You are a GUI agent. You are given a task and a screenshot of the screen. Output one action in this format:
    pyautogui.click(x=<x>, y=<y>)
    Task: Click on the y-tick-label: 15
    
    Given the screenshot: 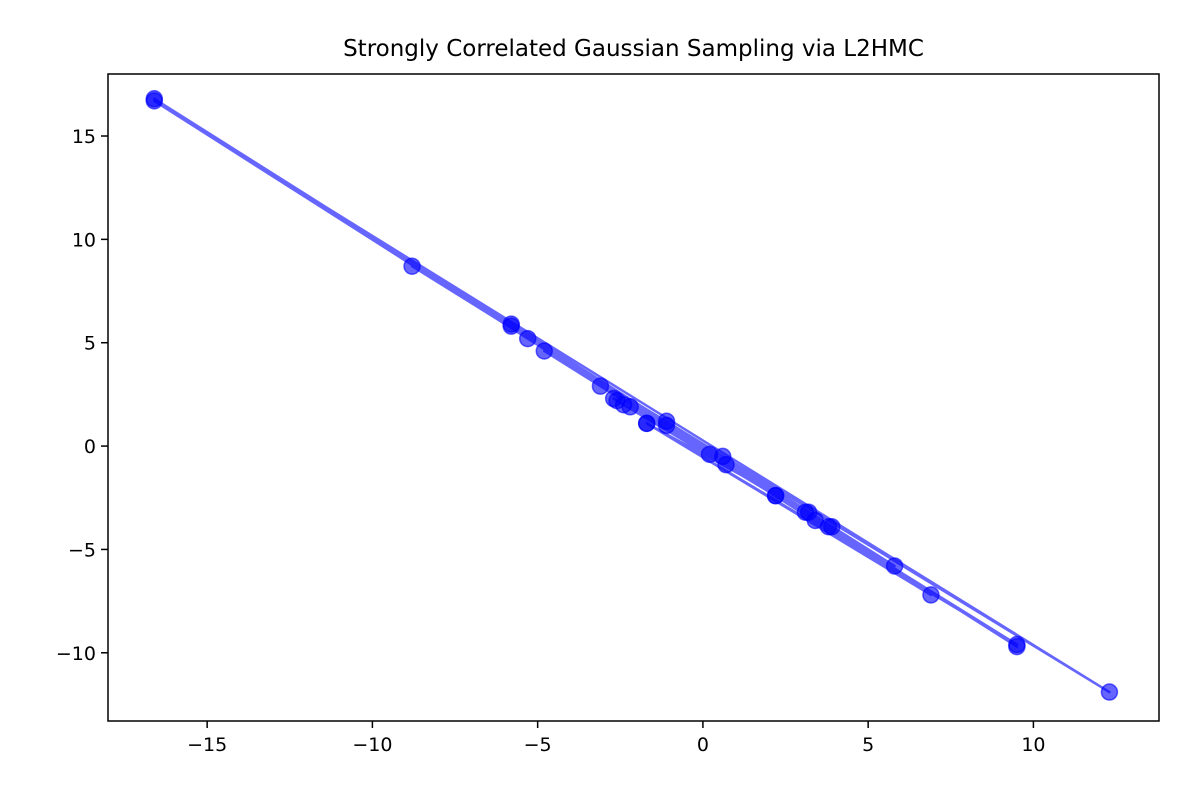 What is the action you would take?
    pyautogui.click(x=84, y=137)
    